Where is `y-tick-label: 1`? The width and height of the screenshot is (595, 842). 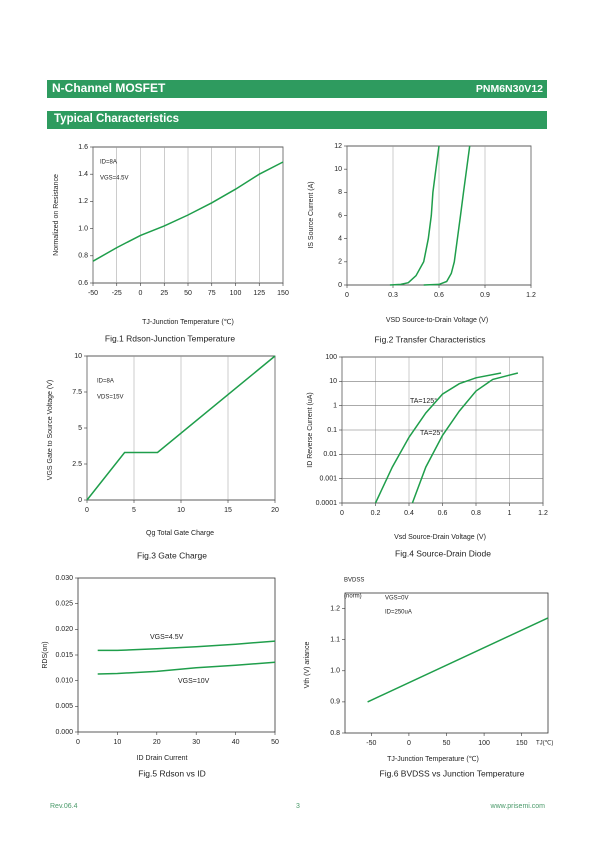 y-tick-label: 1 is located at coordinates (335, 406).